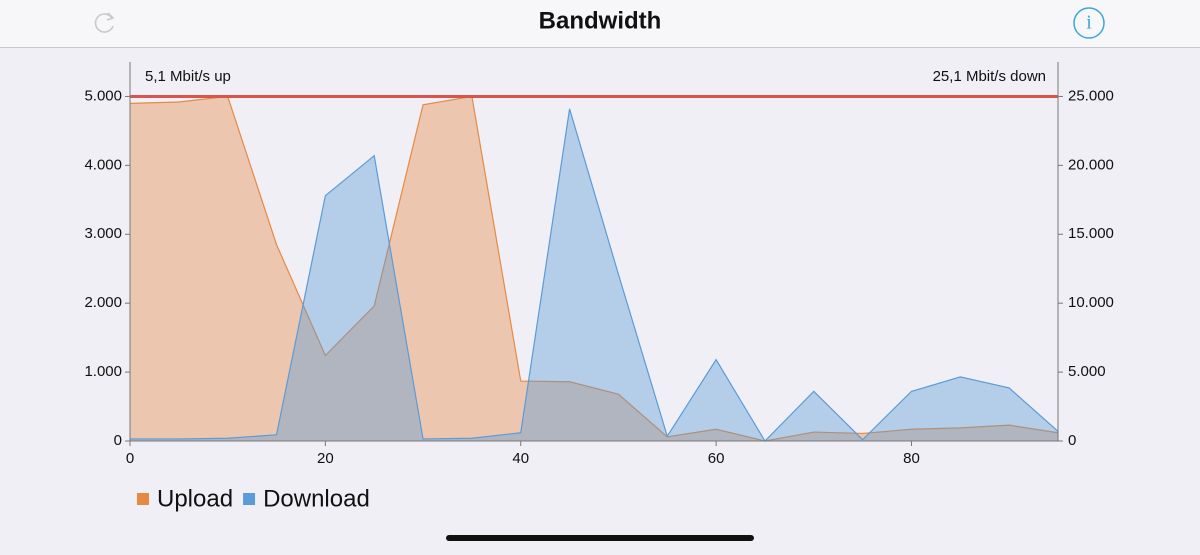  What do you see at coordinates (600, 20) in the screenshot?
I see `nav-title: Bandwidth` at bounding box center [600, 20].